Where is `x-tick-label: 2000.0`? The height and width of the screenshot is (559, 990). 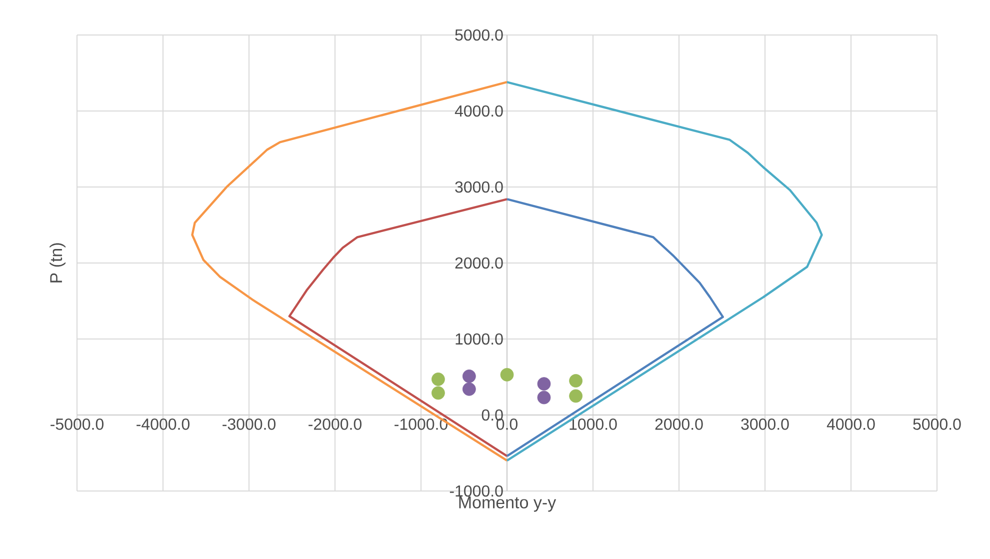 x-tick-label: 2000.0 is located at coordinates (679, 424).